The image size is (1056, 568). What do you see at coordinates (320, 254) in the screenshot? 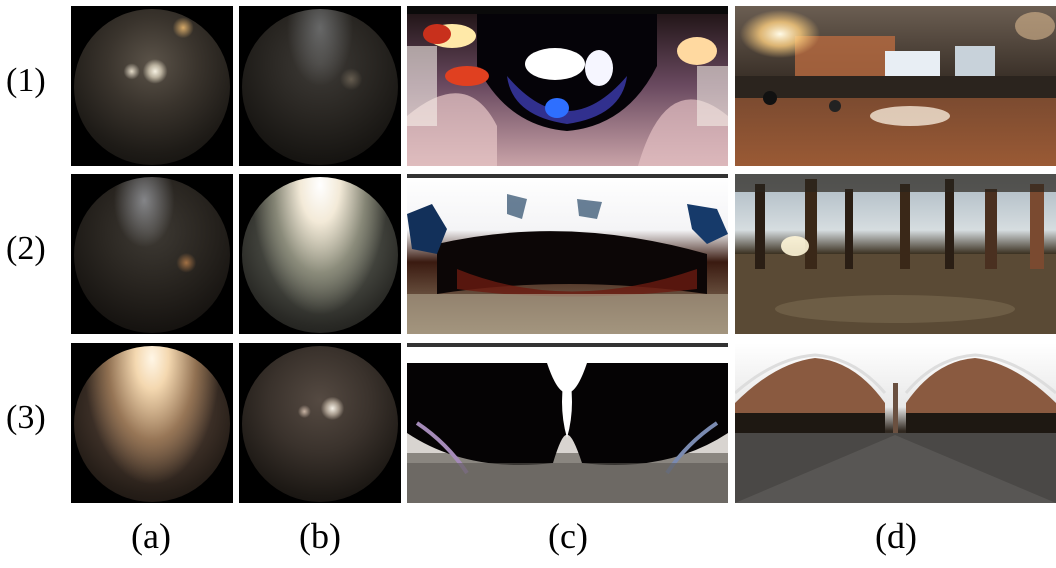
I see `sphere-render-2b` at bounding box center [320, 254].